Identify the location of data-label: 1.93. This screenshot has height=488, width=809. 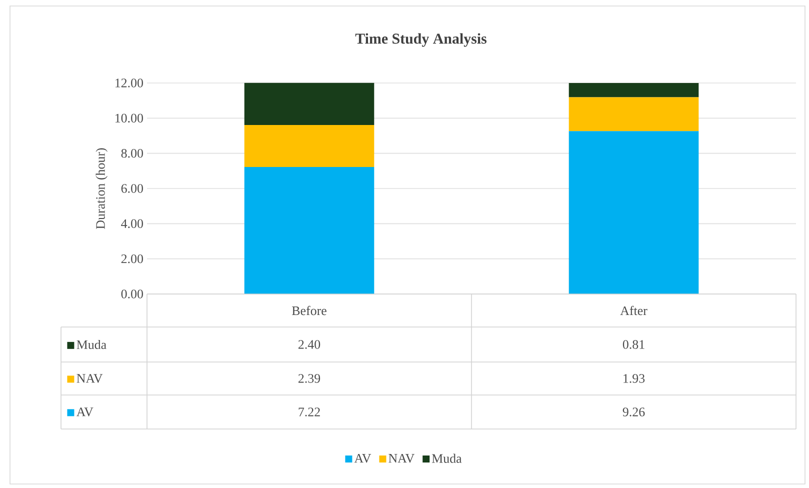
(634, 378).